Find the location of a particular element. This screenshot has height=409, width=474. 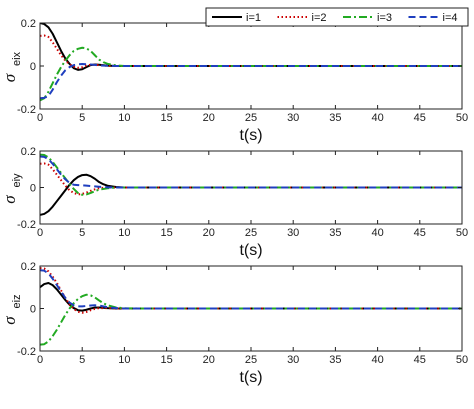

legend-label-1: i=1 is located at coordinates (253, 18).